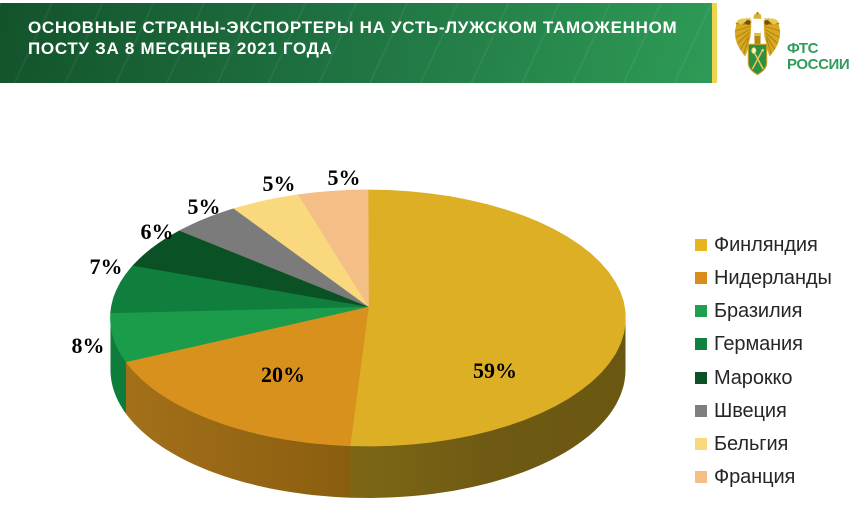  What do you see at coordinates (283, 374) in the screenshot?
I see `svg-text: 20%` at bounding box center [283, 374].